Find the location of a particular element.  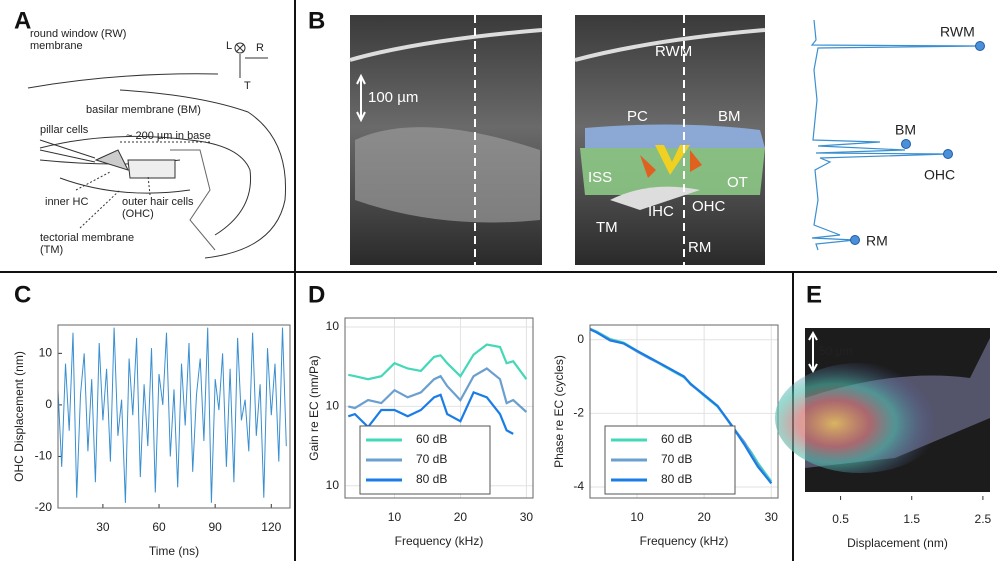

panel-label: B is located at coordinates (316, 20).